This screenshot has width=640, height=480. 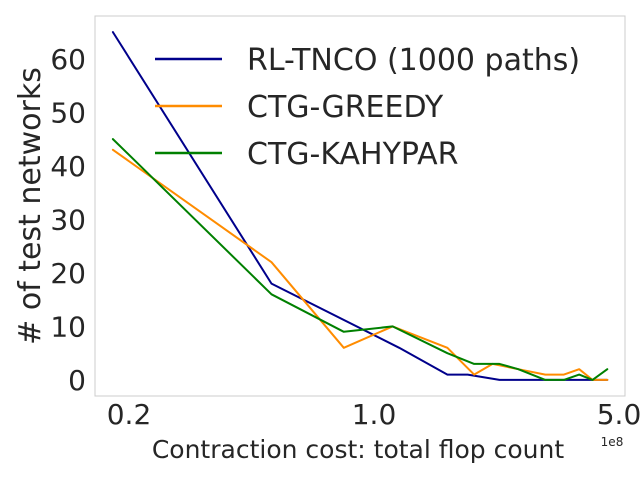 What do you see at coordinates (68, 326) in the screenshot?
I see `y-tick-label: 10` at bounding box center [68, 326].